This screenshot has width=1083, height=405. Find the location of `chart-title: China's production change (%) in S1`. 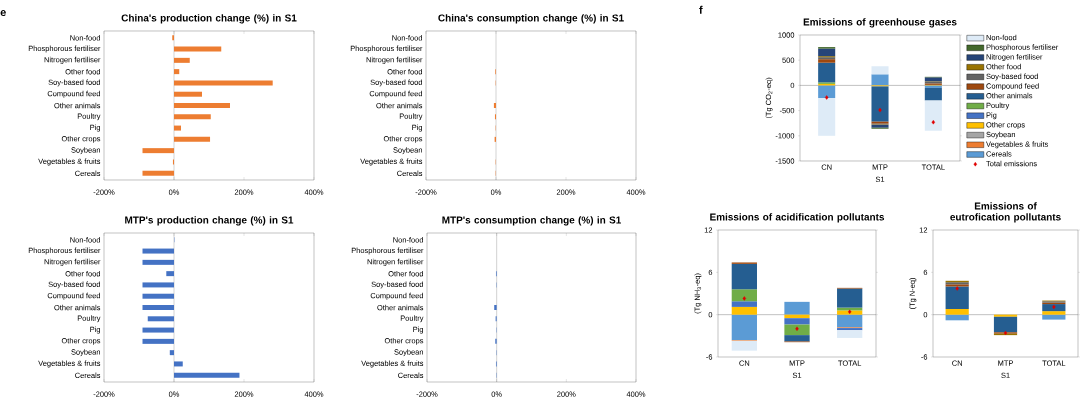

chart-title: China's production change (%) in S1 is located at coordinates (209, 19).